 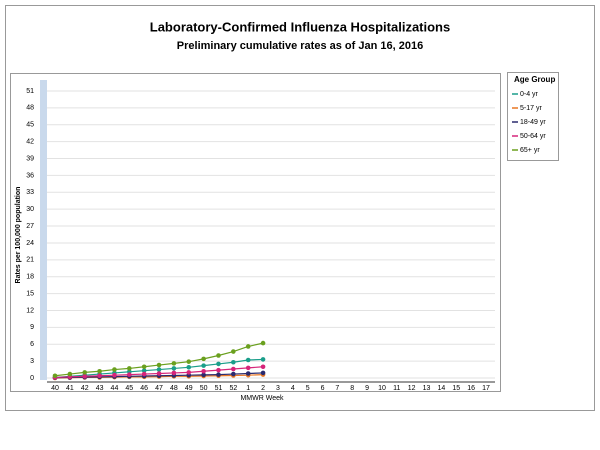 I want to click on legend-label: 50-64 yr, so click(x=533, y=136).